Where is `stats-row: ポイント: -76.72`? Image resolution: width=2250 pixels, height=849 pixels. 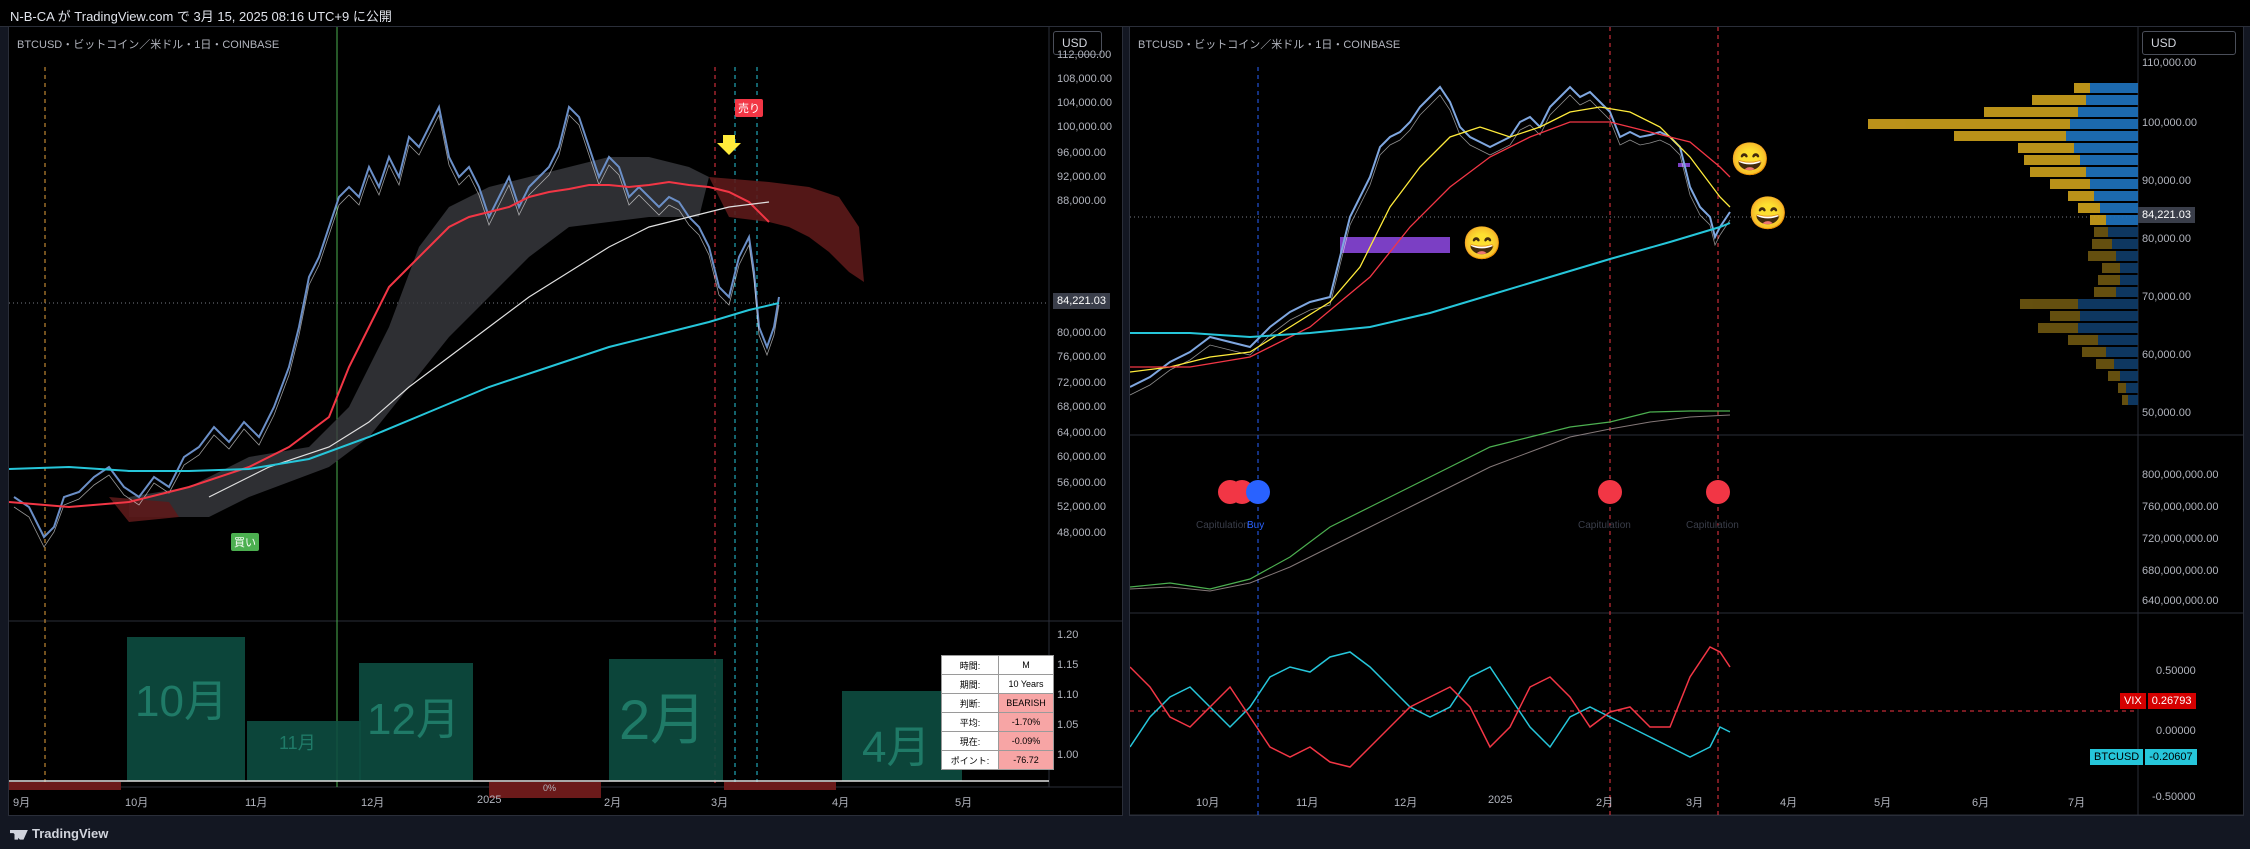 stats-row: ポイント: -76.72 is located at coordinates (997, 760).